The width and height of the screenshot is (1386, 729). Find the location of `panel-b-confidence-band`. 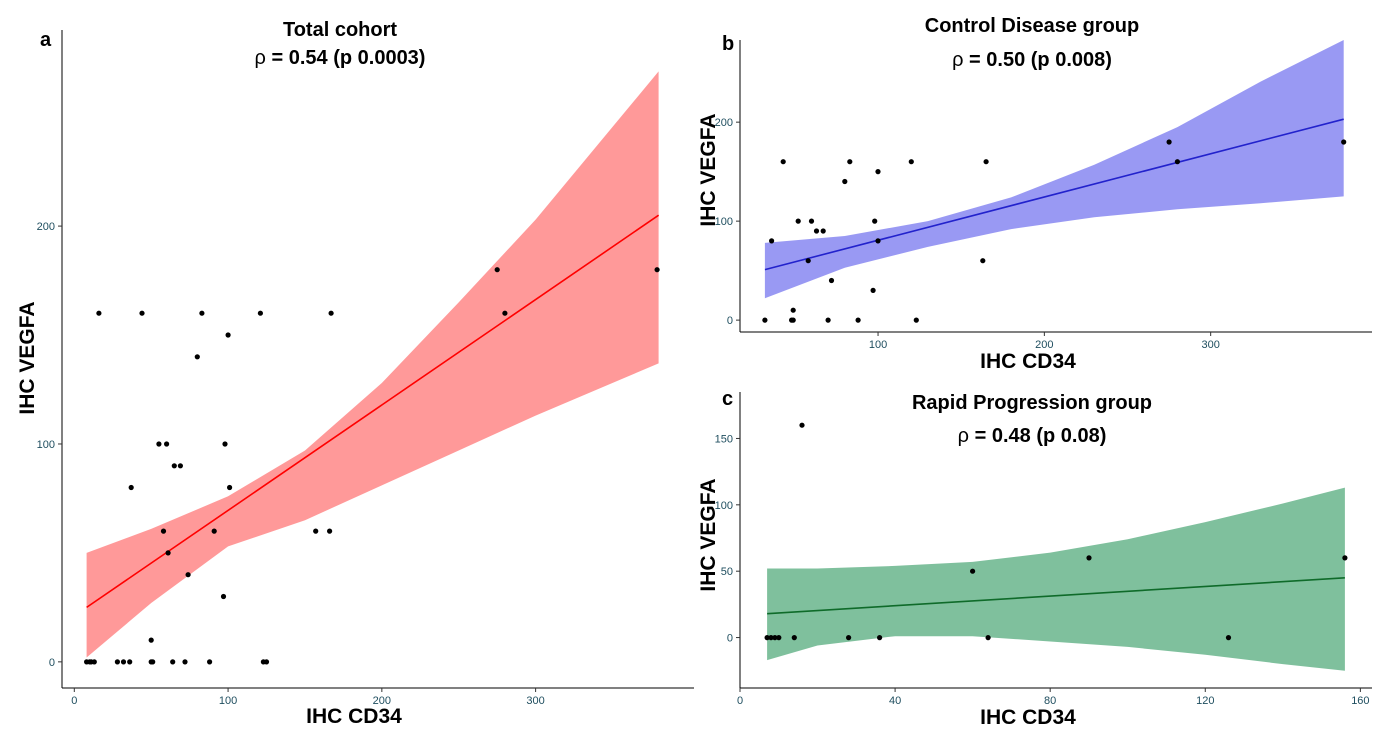

panel-b-confidence-band is located at coordinates (1054, 169).